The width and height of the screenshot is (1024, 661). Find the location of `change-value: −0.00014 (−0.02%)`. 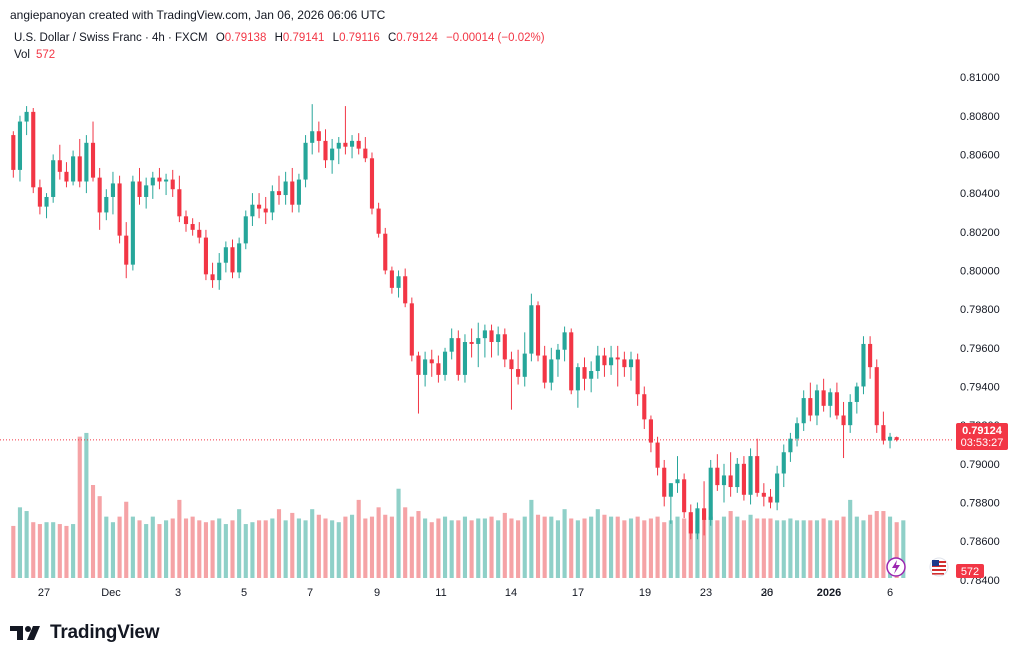

change-value: −0.00014 (−0.02%) is located at coordinates (495, 38).